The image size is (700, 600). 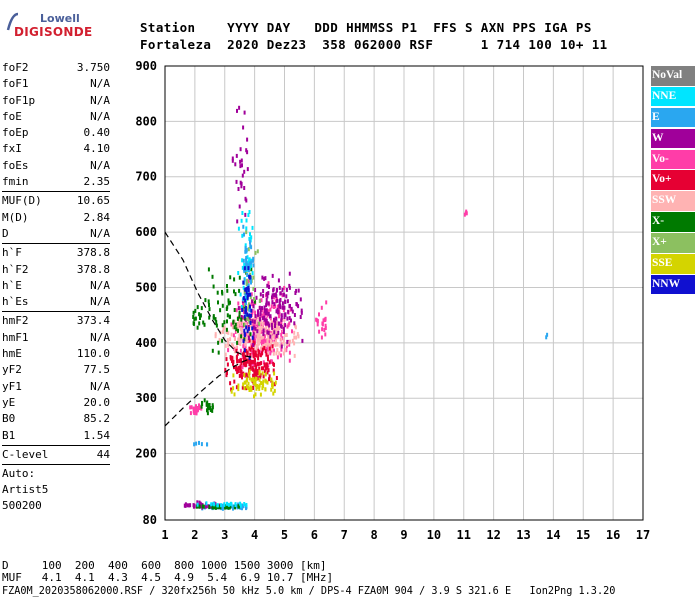 What do you see at coordinates (93, 201) in the screenshot?
I see `param-value: 10.65` at bounding box center [93, 201].